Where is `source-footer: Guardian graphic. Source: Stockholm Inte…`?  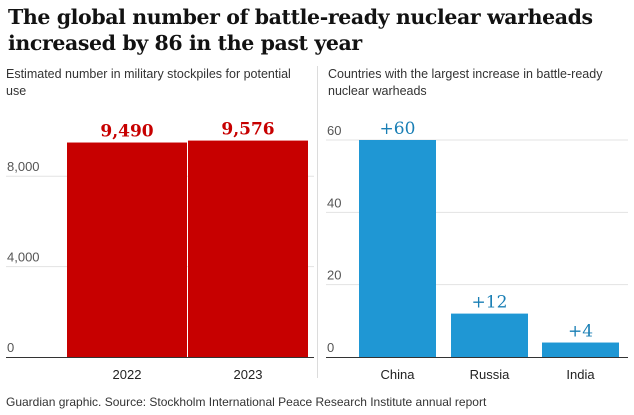 source-footer: Guardian graphic. Source: Stockholm Inte… is located at coordinates (246, 402).